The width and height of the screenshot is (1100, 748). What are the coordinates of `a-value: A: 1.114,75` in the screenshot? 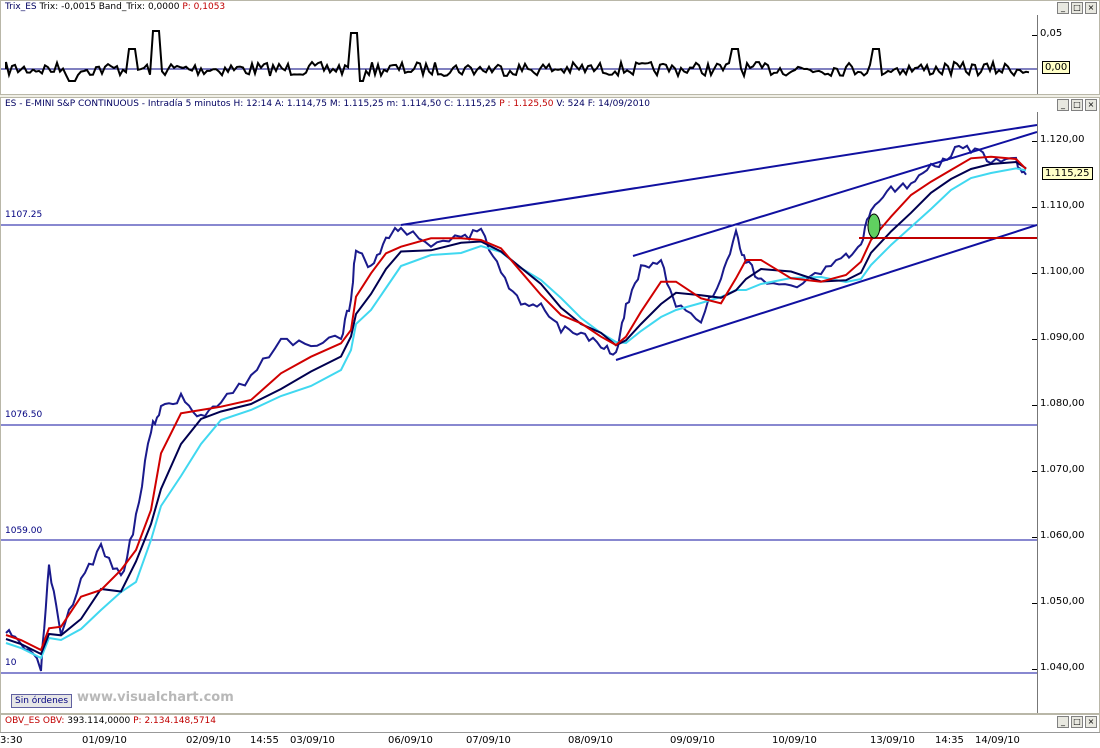 It's located at (300, 104).